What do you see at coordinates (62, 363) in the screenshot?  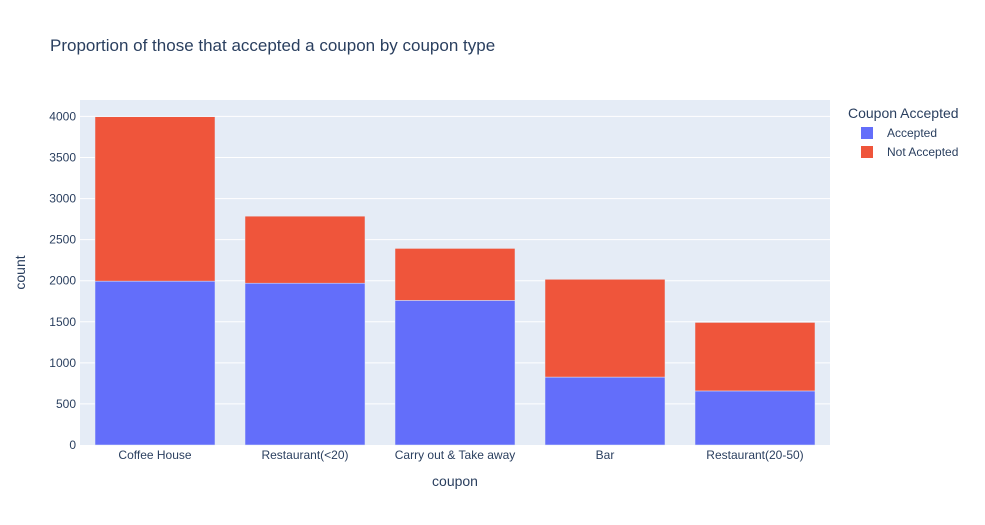 I see `y-tick-label: 1000` at bounding box center [62, 363].